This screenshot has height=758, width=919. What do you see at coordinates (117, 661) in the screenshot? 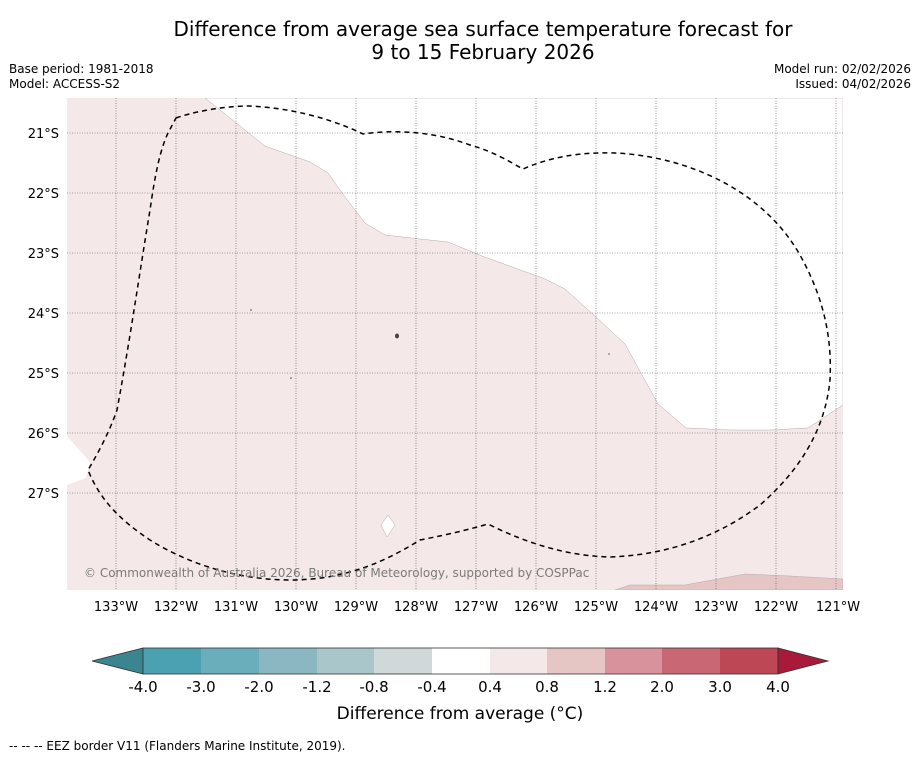
I see `colorbar-min-arrow` at bounding box center [117, 661].